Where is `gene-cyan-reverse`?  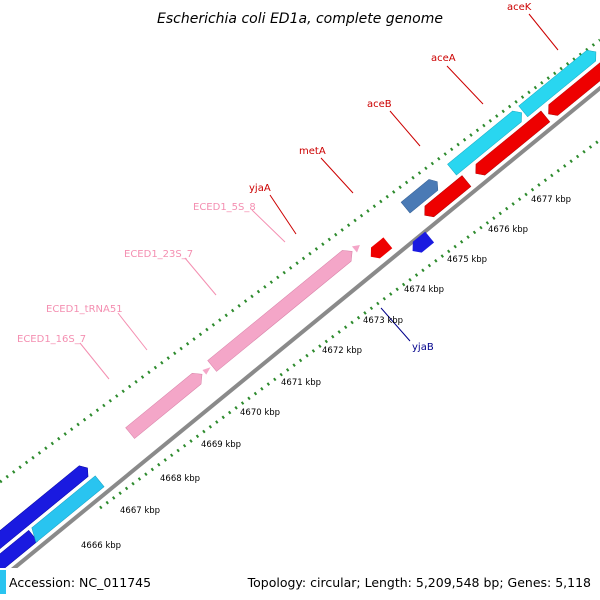
gene-cyan-reverse is located at coordinates (66, 509).